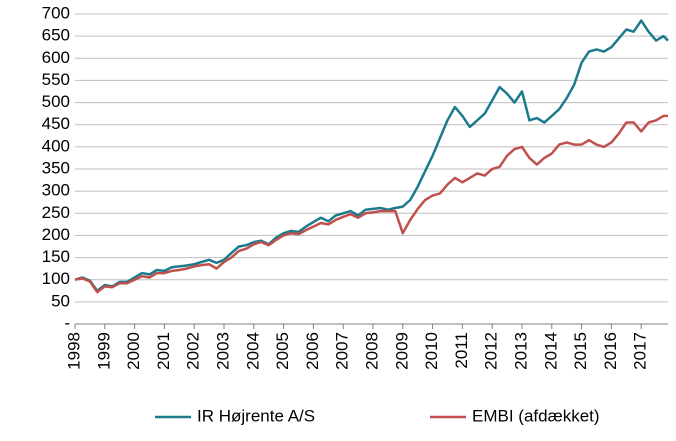  I want to click on x-tick-label: 2008, so click(371, 351).